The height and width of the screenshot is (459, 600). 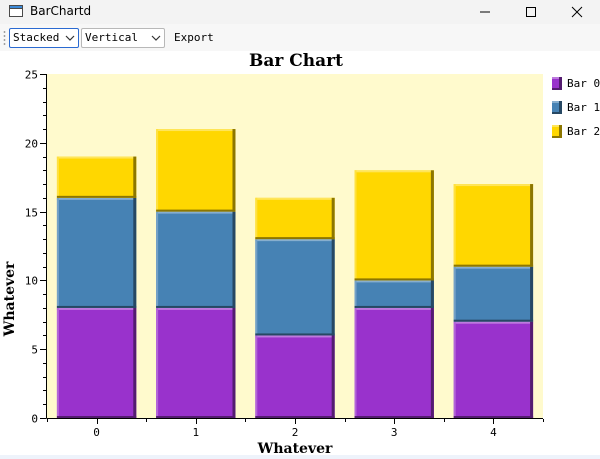 I want to click on export-button: Export, so click(x=194, y=37).